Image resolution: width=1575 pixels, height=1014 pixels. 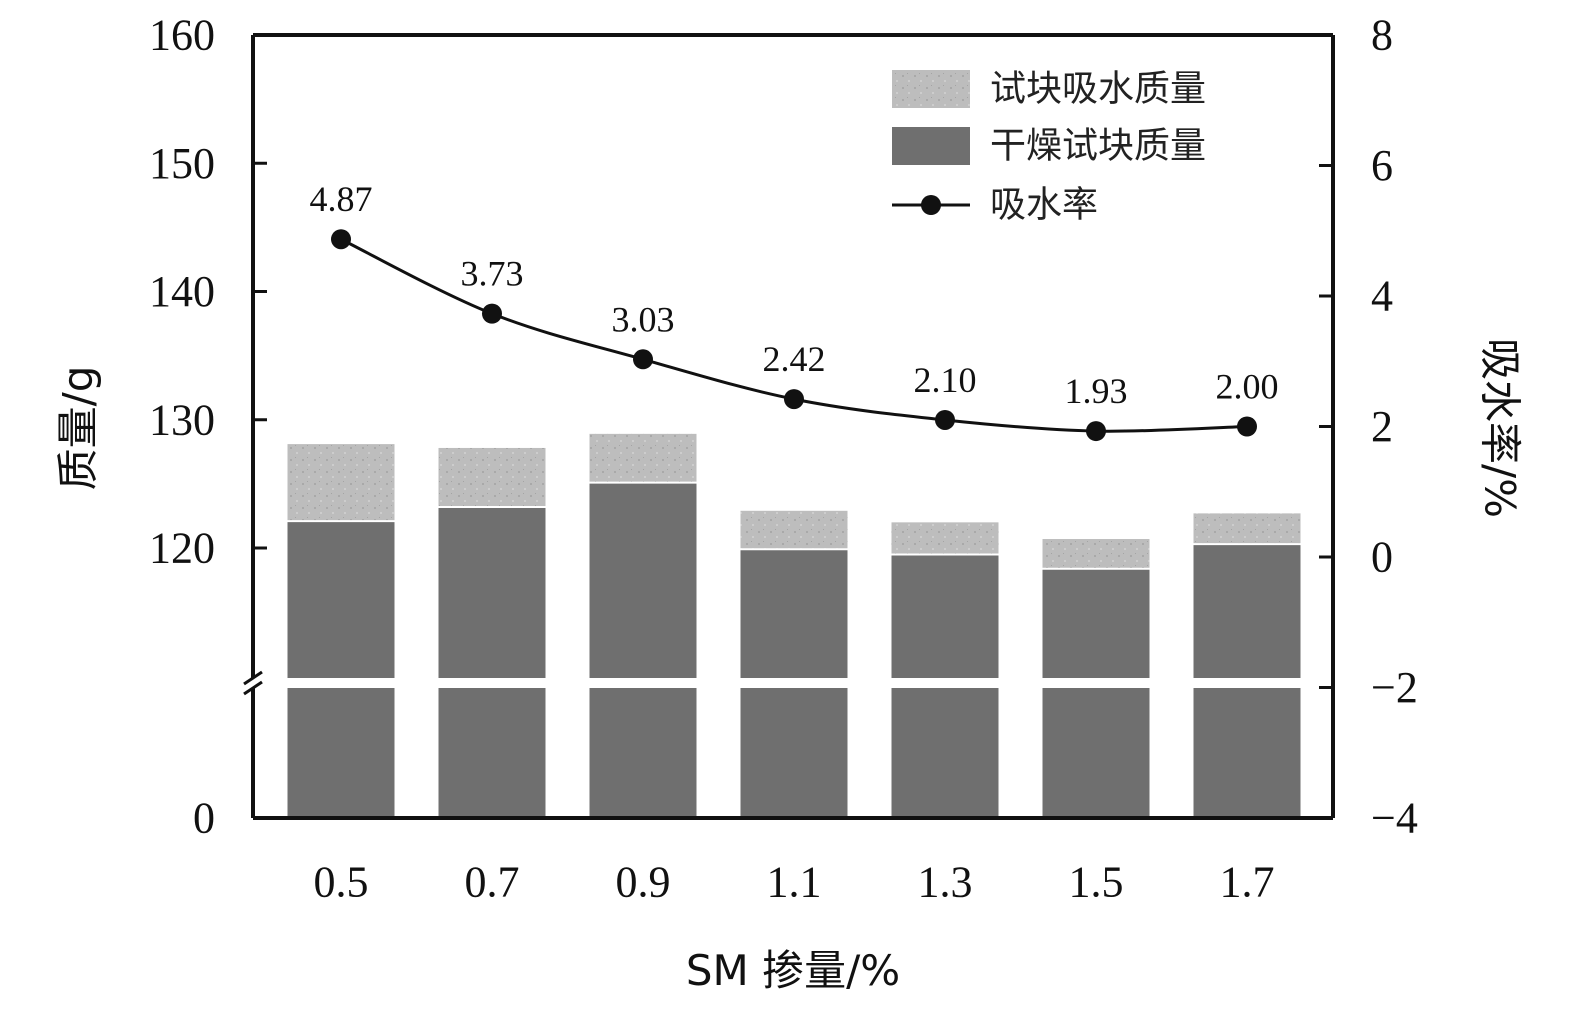 I want to click on water-absorption-rate-label: 2.00, so click(x=1247, y=387).